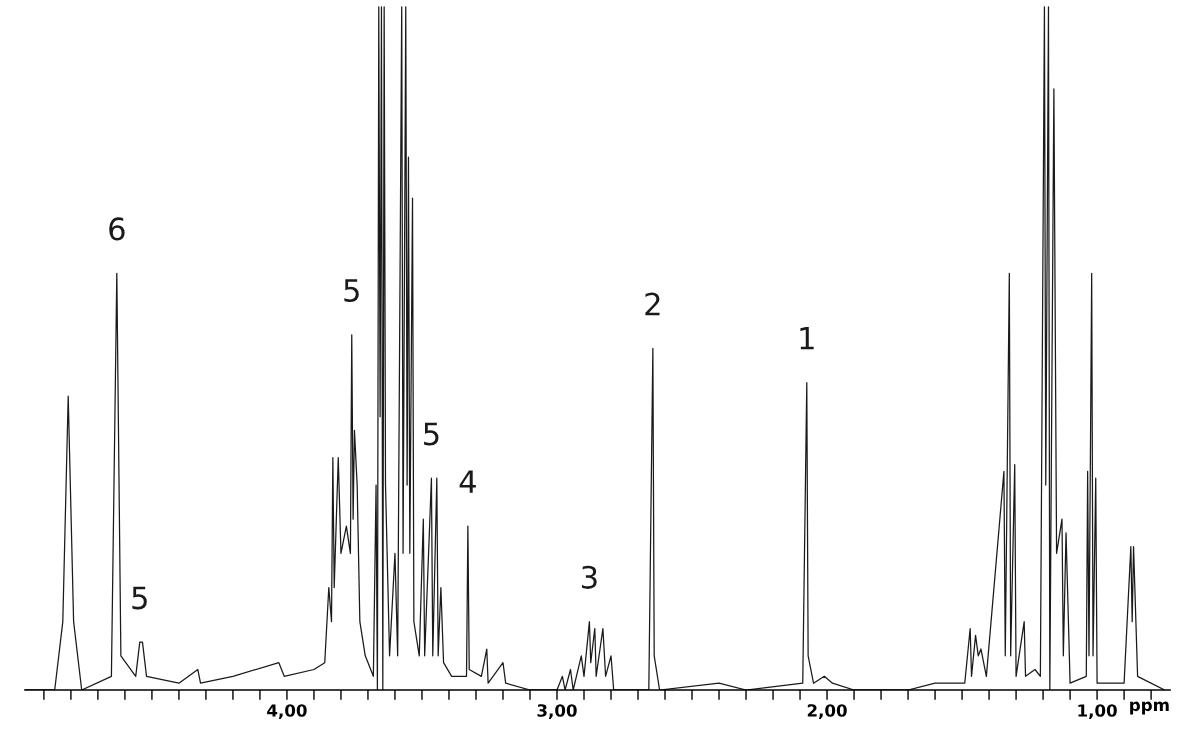  I want to click on x-axis-title: ppm, so click(1149, 708).